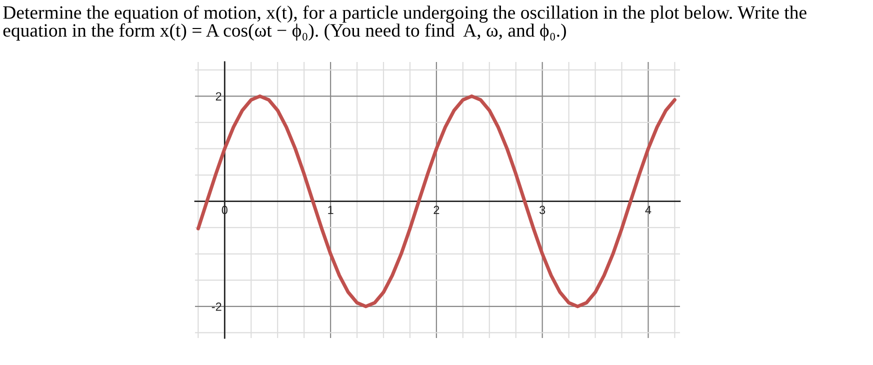 This screenshot has height=365, width=873. I want to click on x-tick-label: 4, so click(648, 210).